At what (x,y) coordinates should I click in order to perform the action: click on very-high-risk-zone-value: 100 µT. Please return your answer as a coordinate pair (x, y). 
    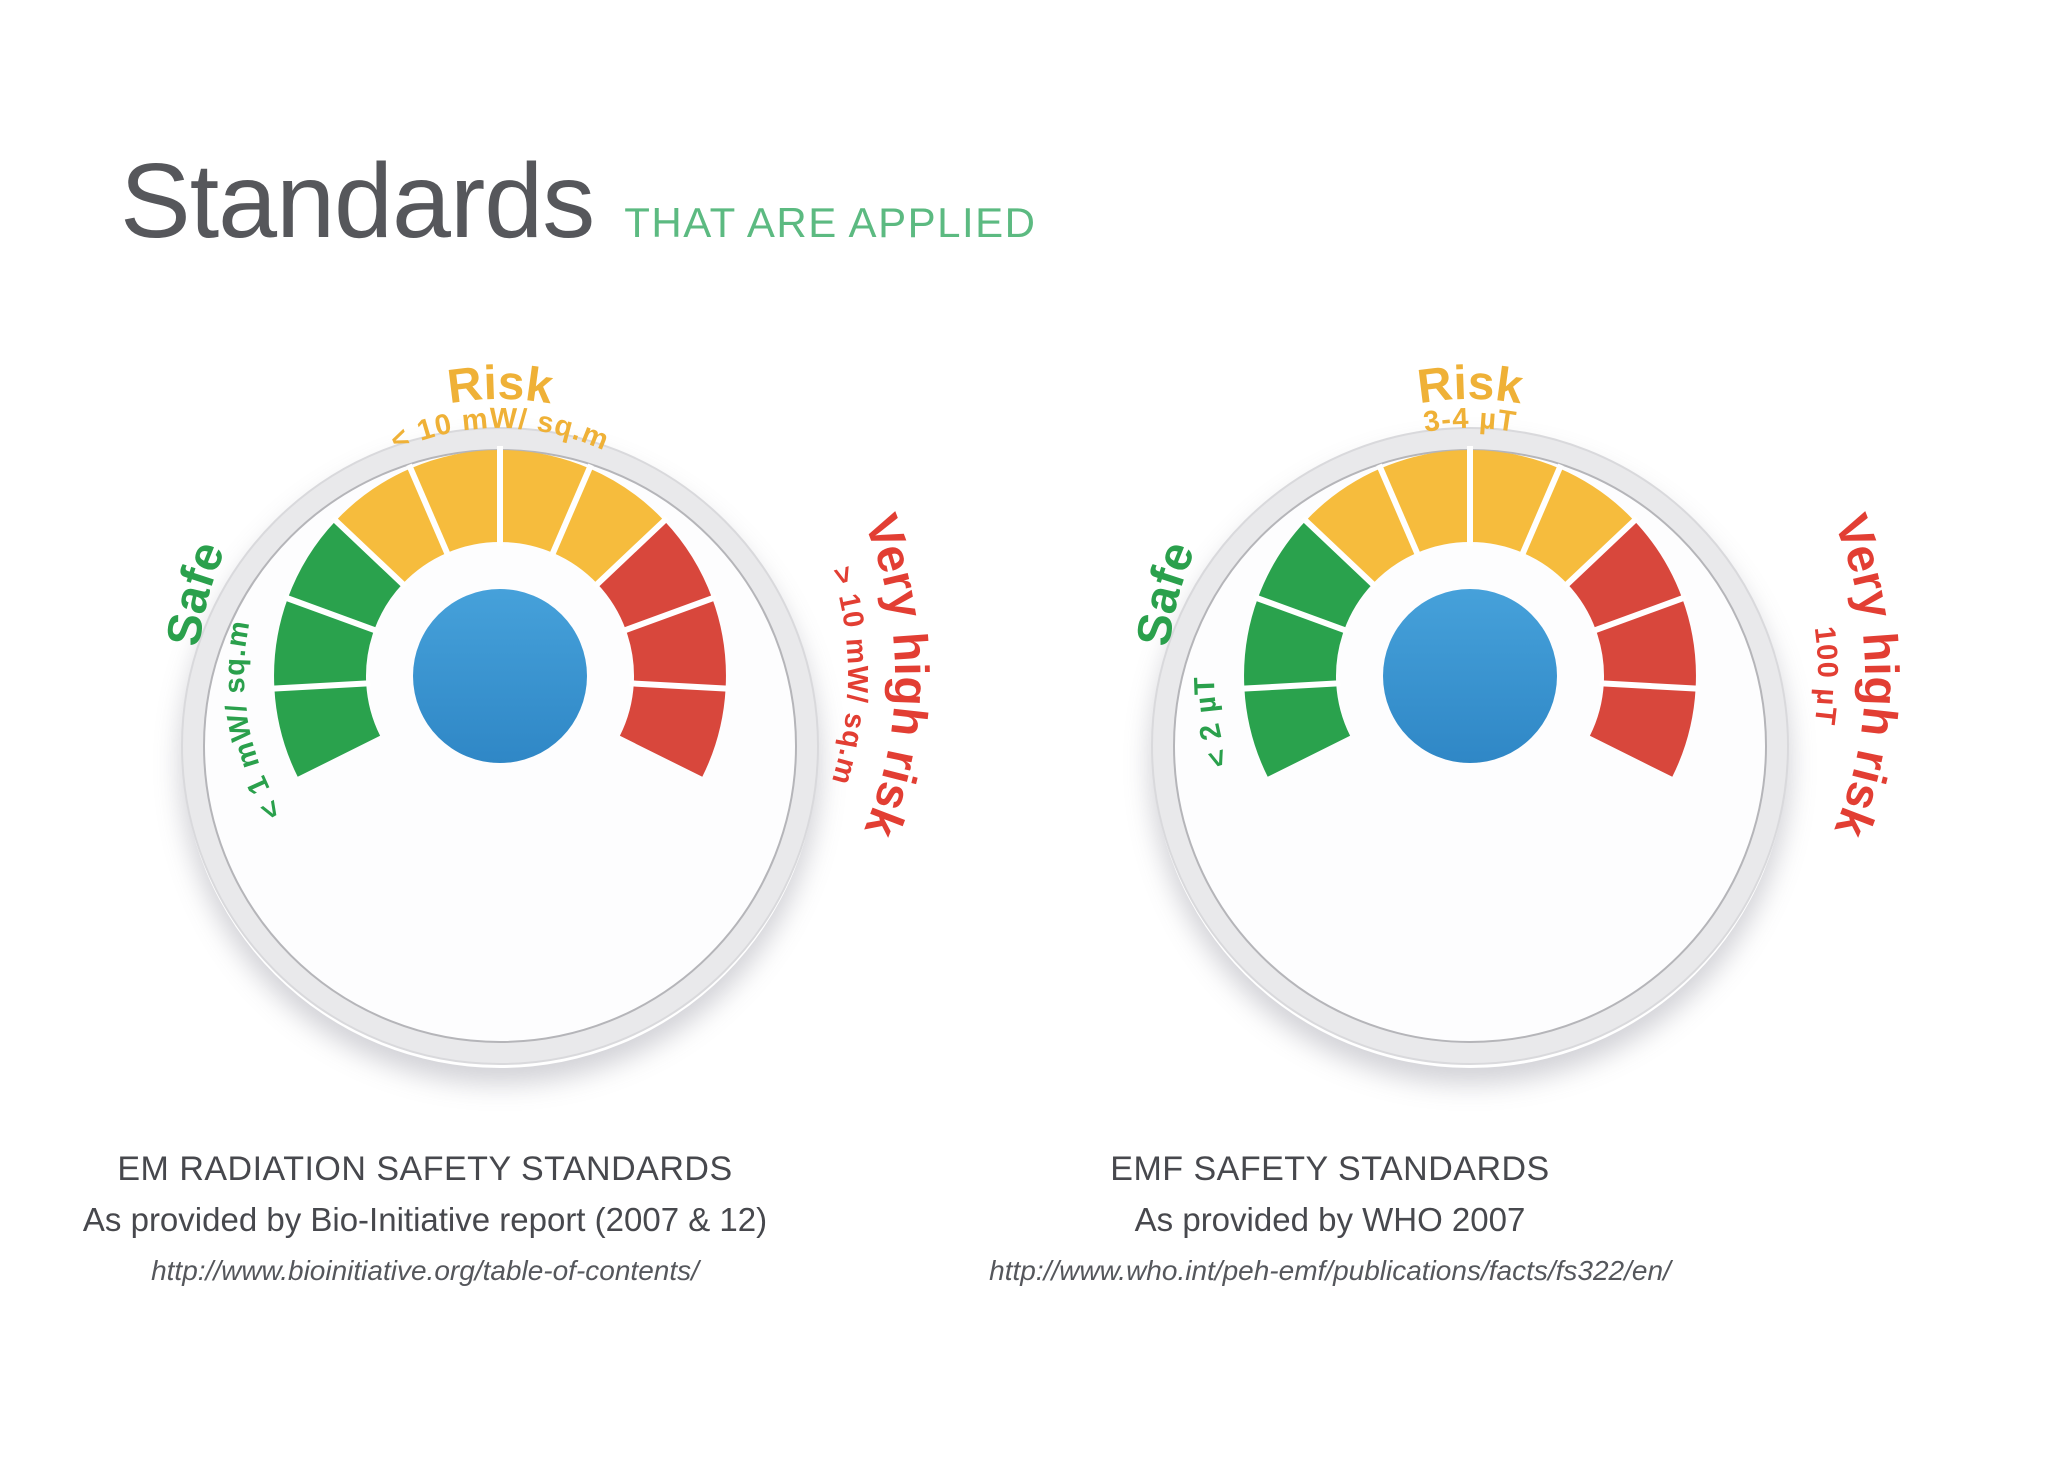
    Looking at the image, I should click on (1825, 676).